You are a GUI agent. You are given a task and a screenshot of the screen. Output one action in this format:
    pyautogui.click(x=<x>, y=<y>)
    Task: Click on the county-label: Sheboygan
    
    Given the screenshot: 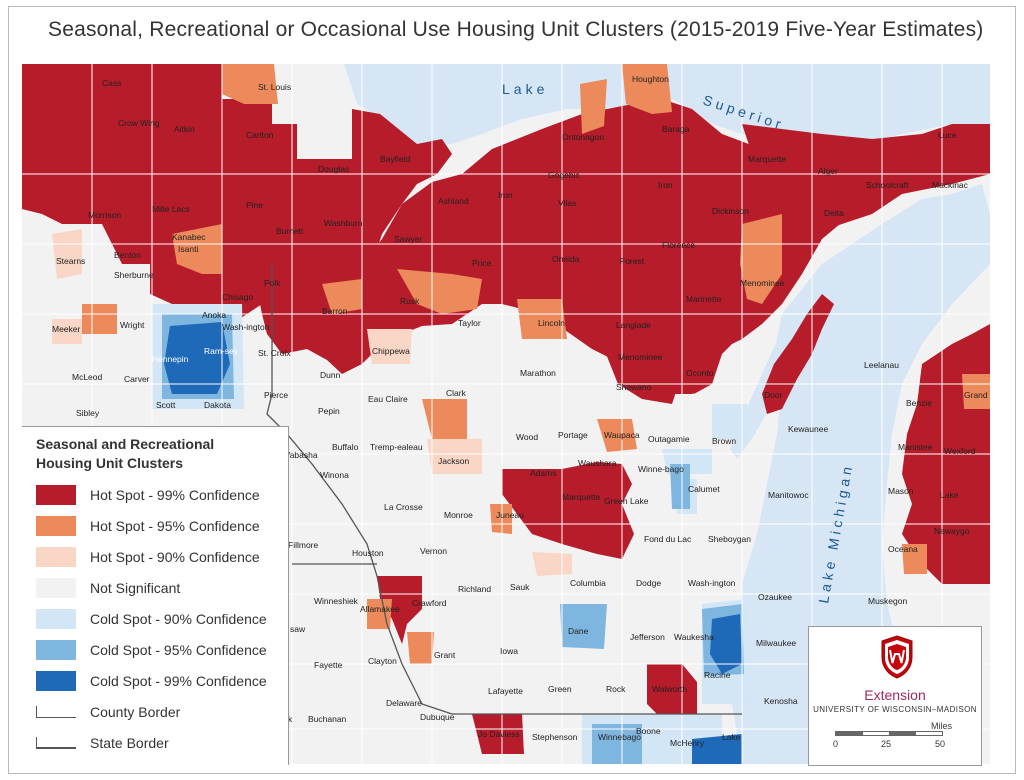 What is the action you would take?
    pyautogui.click(x=729, y=539)
    